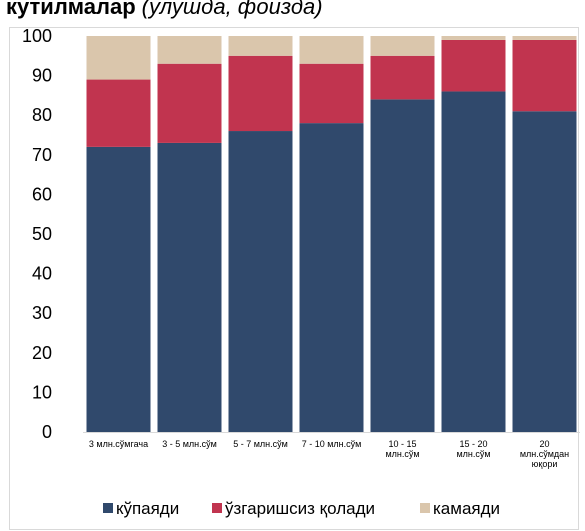  What do you see at coordinates (466, 508) in the screenshot?
I see `legend-label: камаяди` at bounding box center [466, 508].